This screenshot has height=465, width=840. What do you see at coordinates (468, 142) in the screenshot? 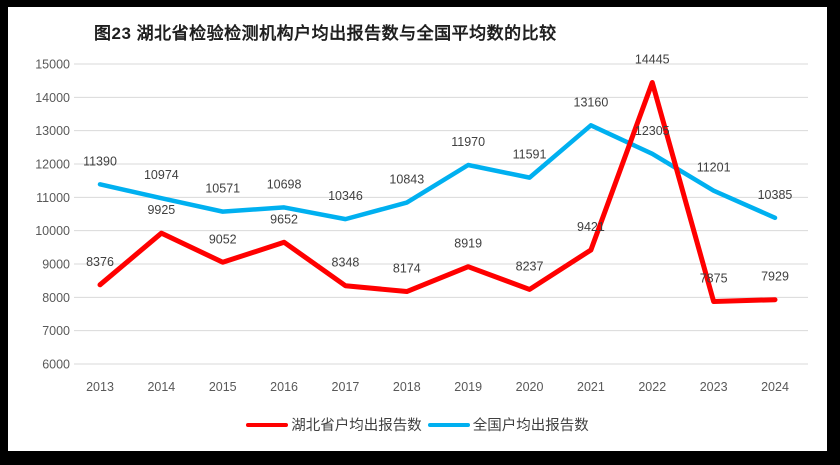
I see `data-label: 11970` at bounding box center [468, 142].